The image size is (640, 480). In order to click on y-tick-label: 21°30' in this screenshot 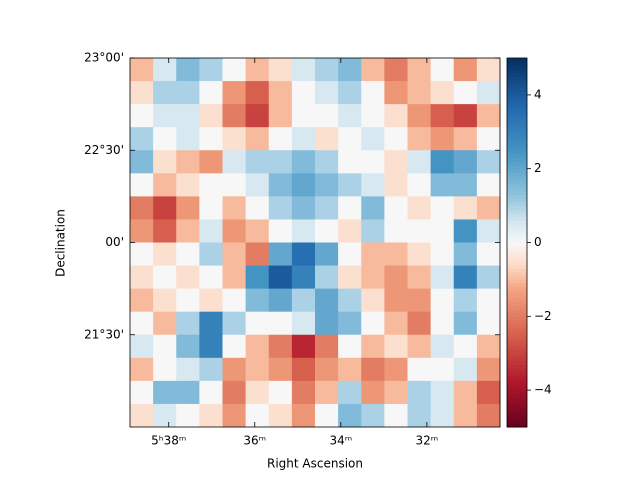, I will do `click(104, 334)`.